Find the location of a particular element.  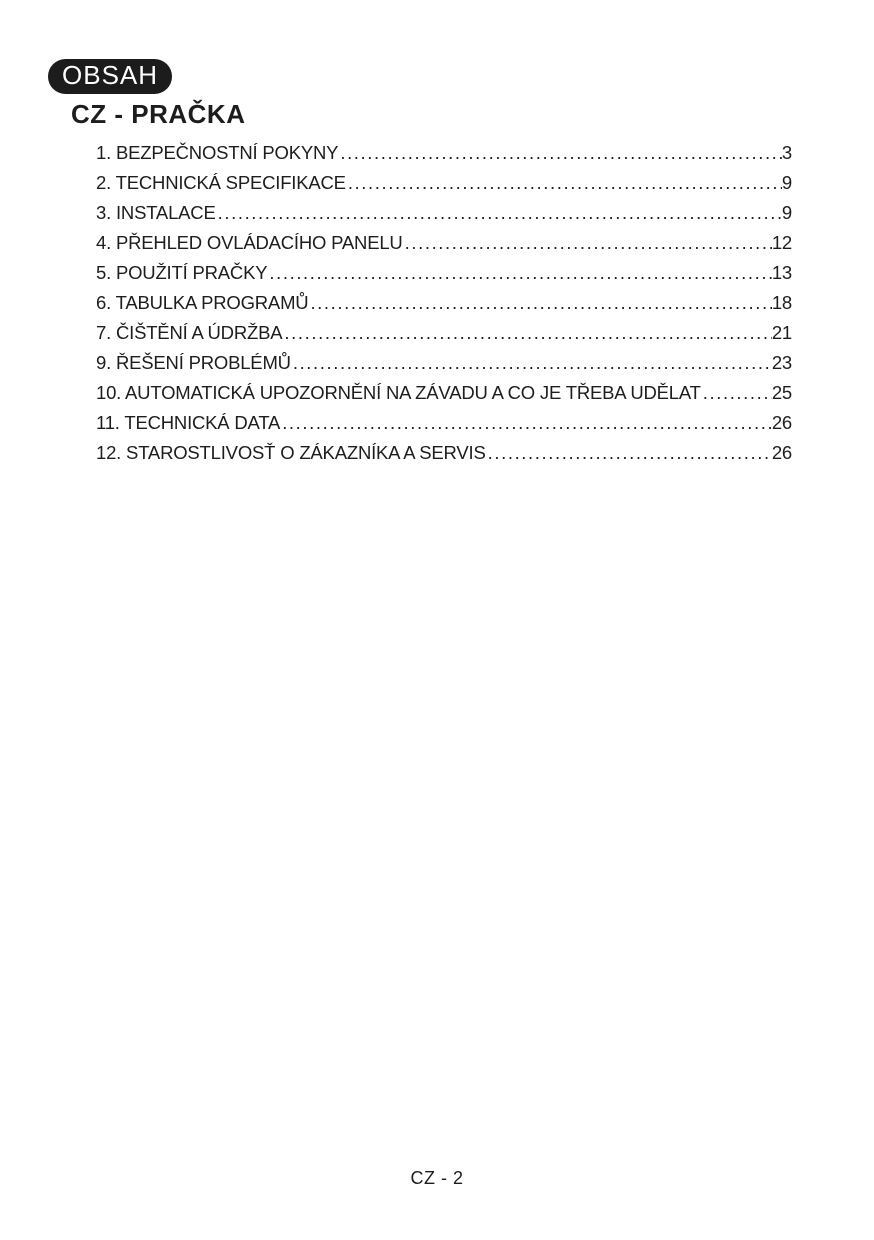

toc-entry-label: 4. PŘEHLED OVLÁDACÍHO PANELU is located at coordinates (249, 242).